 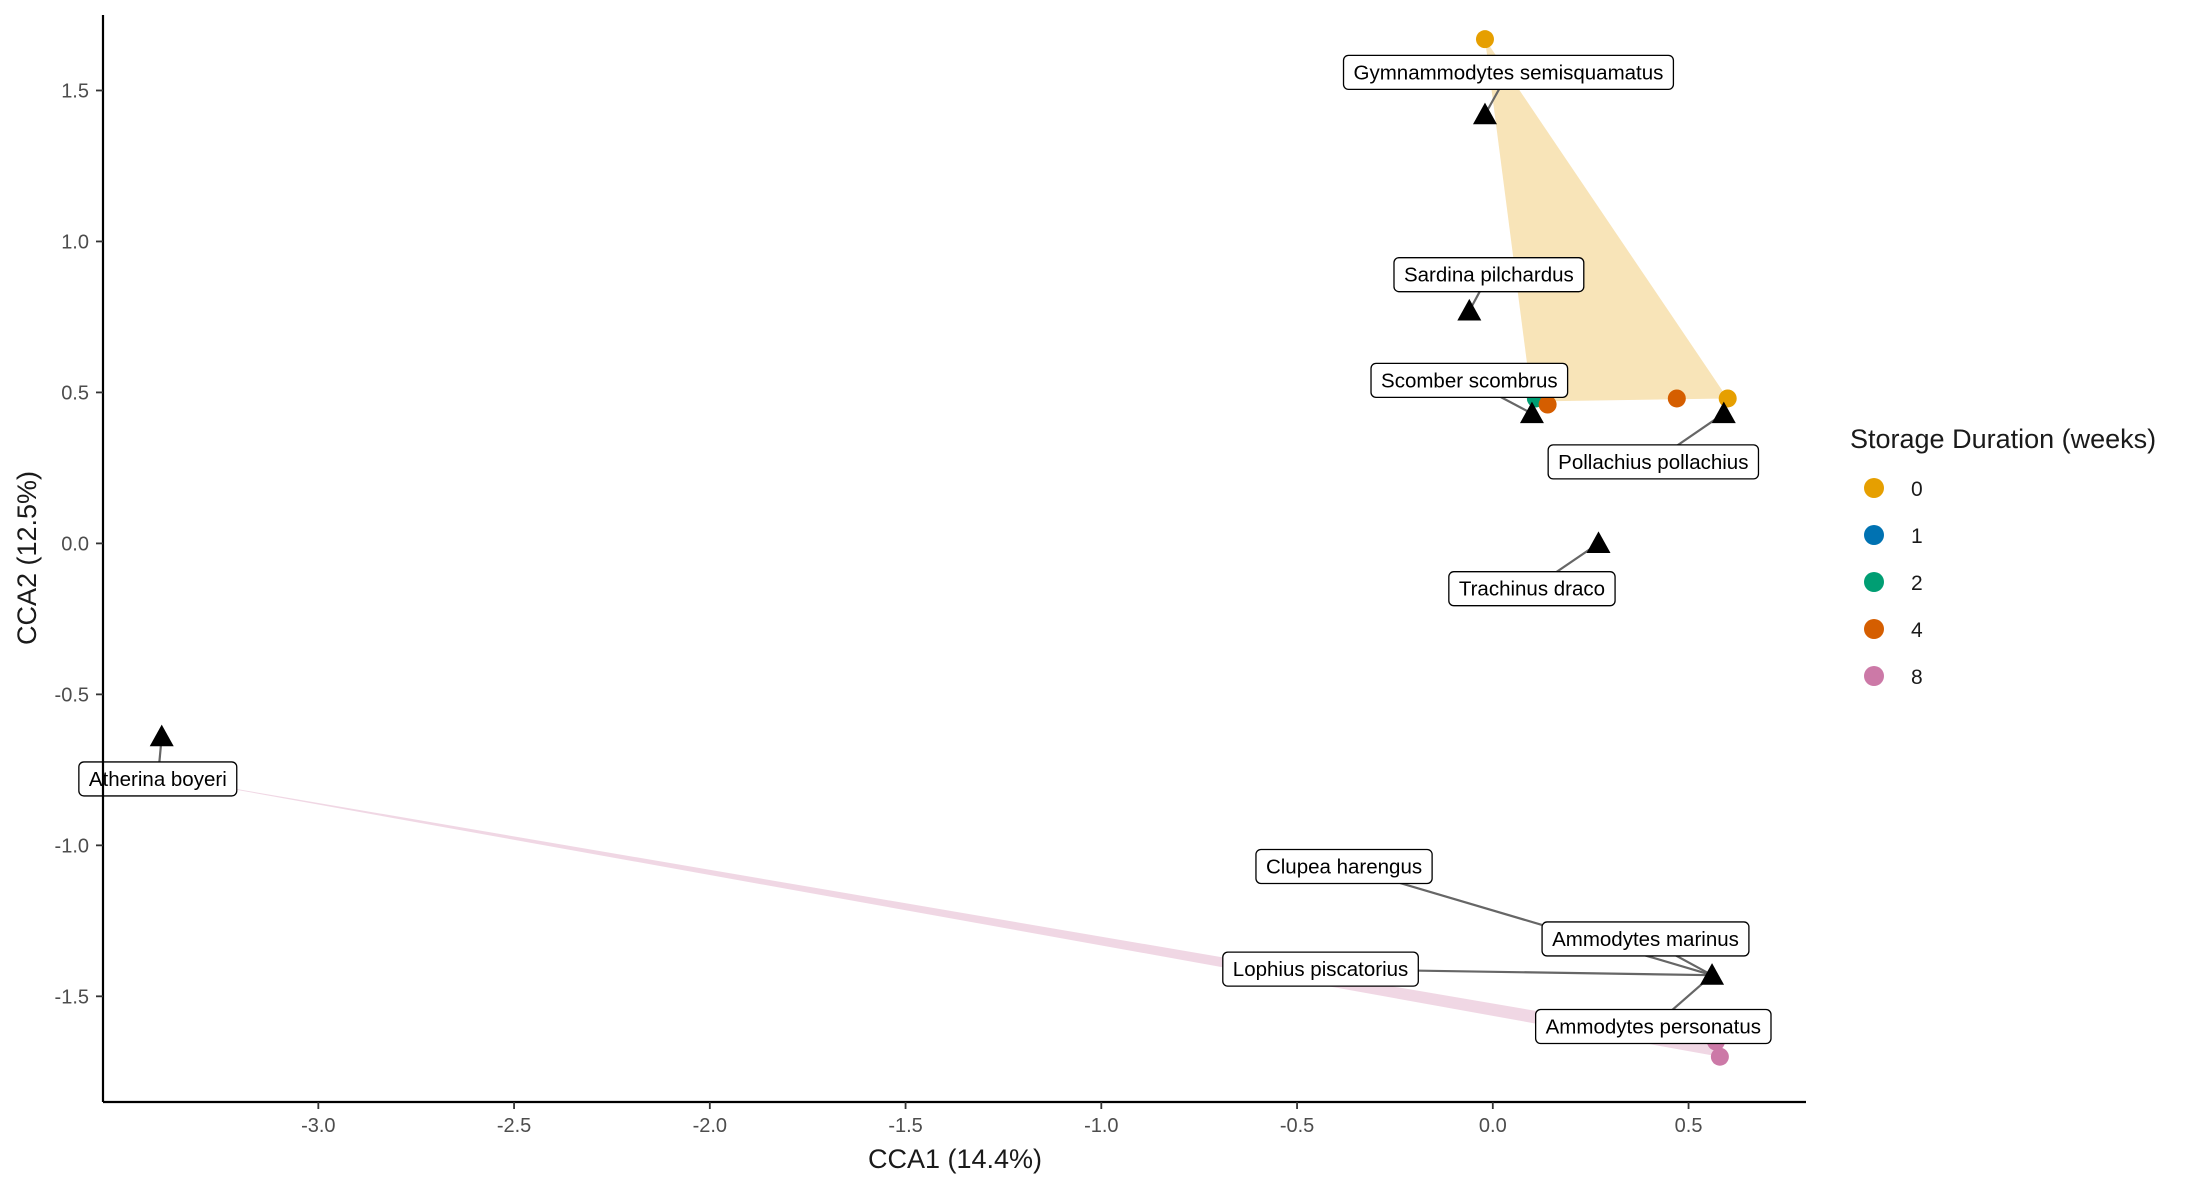 What do you see at coordinates (1101, 1126) in the screenshot?
I see `x-tick-label: -1.0` at bounding box center [1101, 1126].